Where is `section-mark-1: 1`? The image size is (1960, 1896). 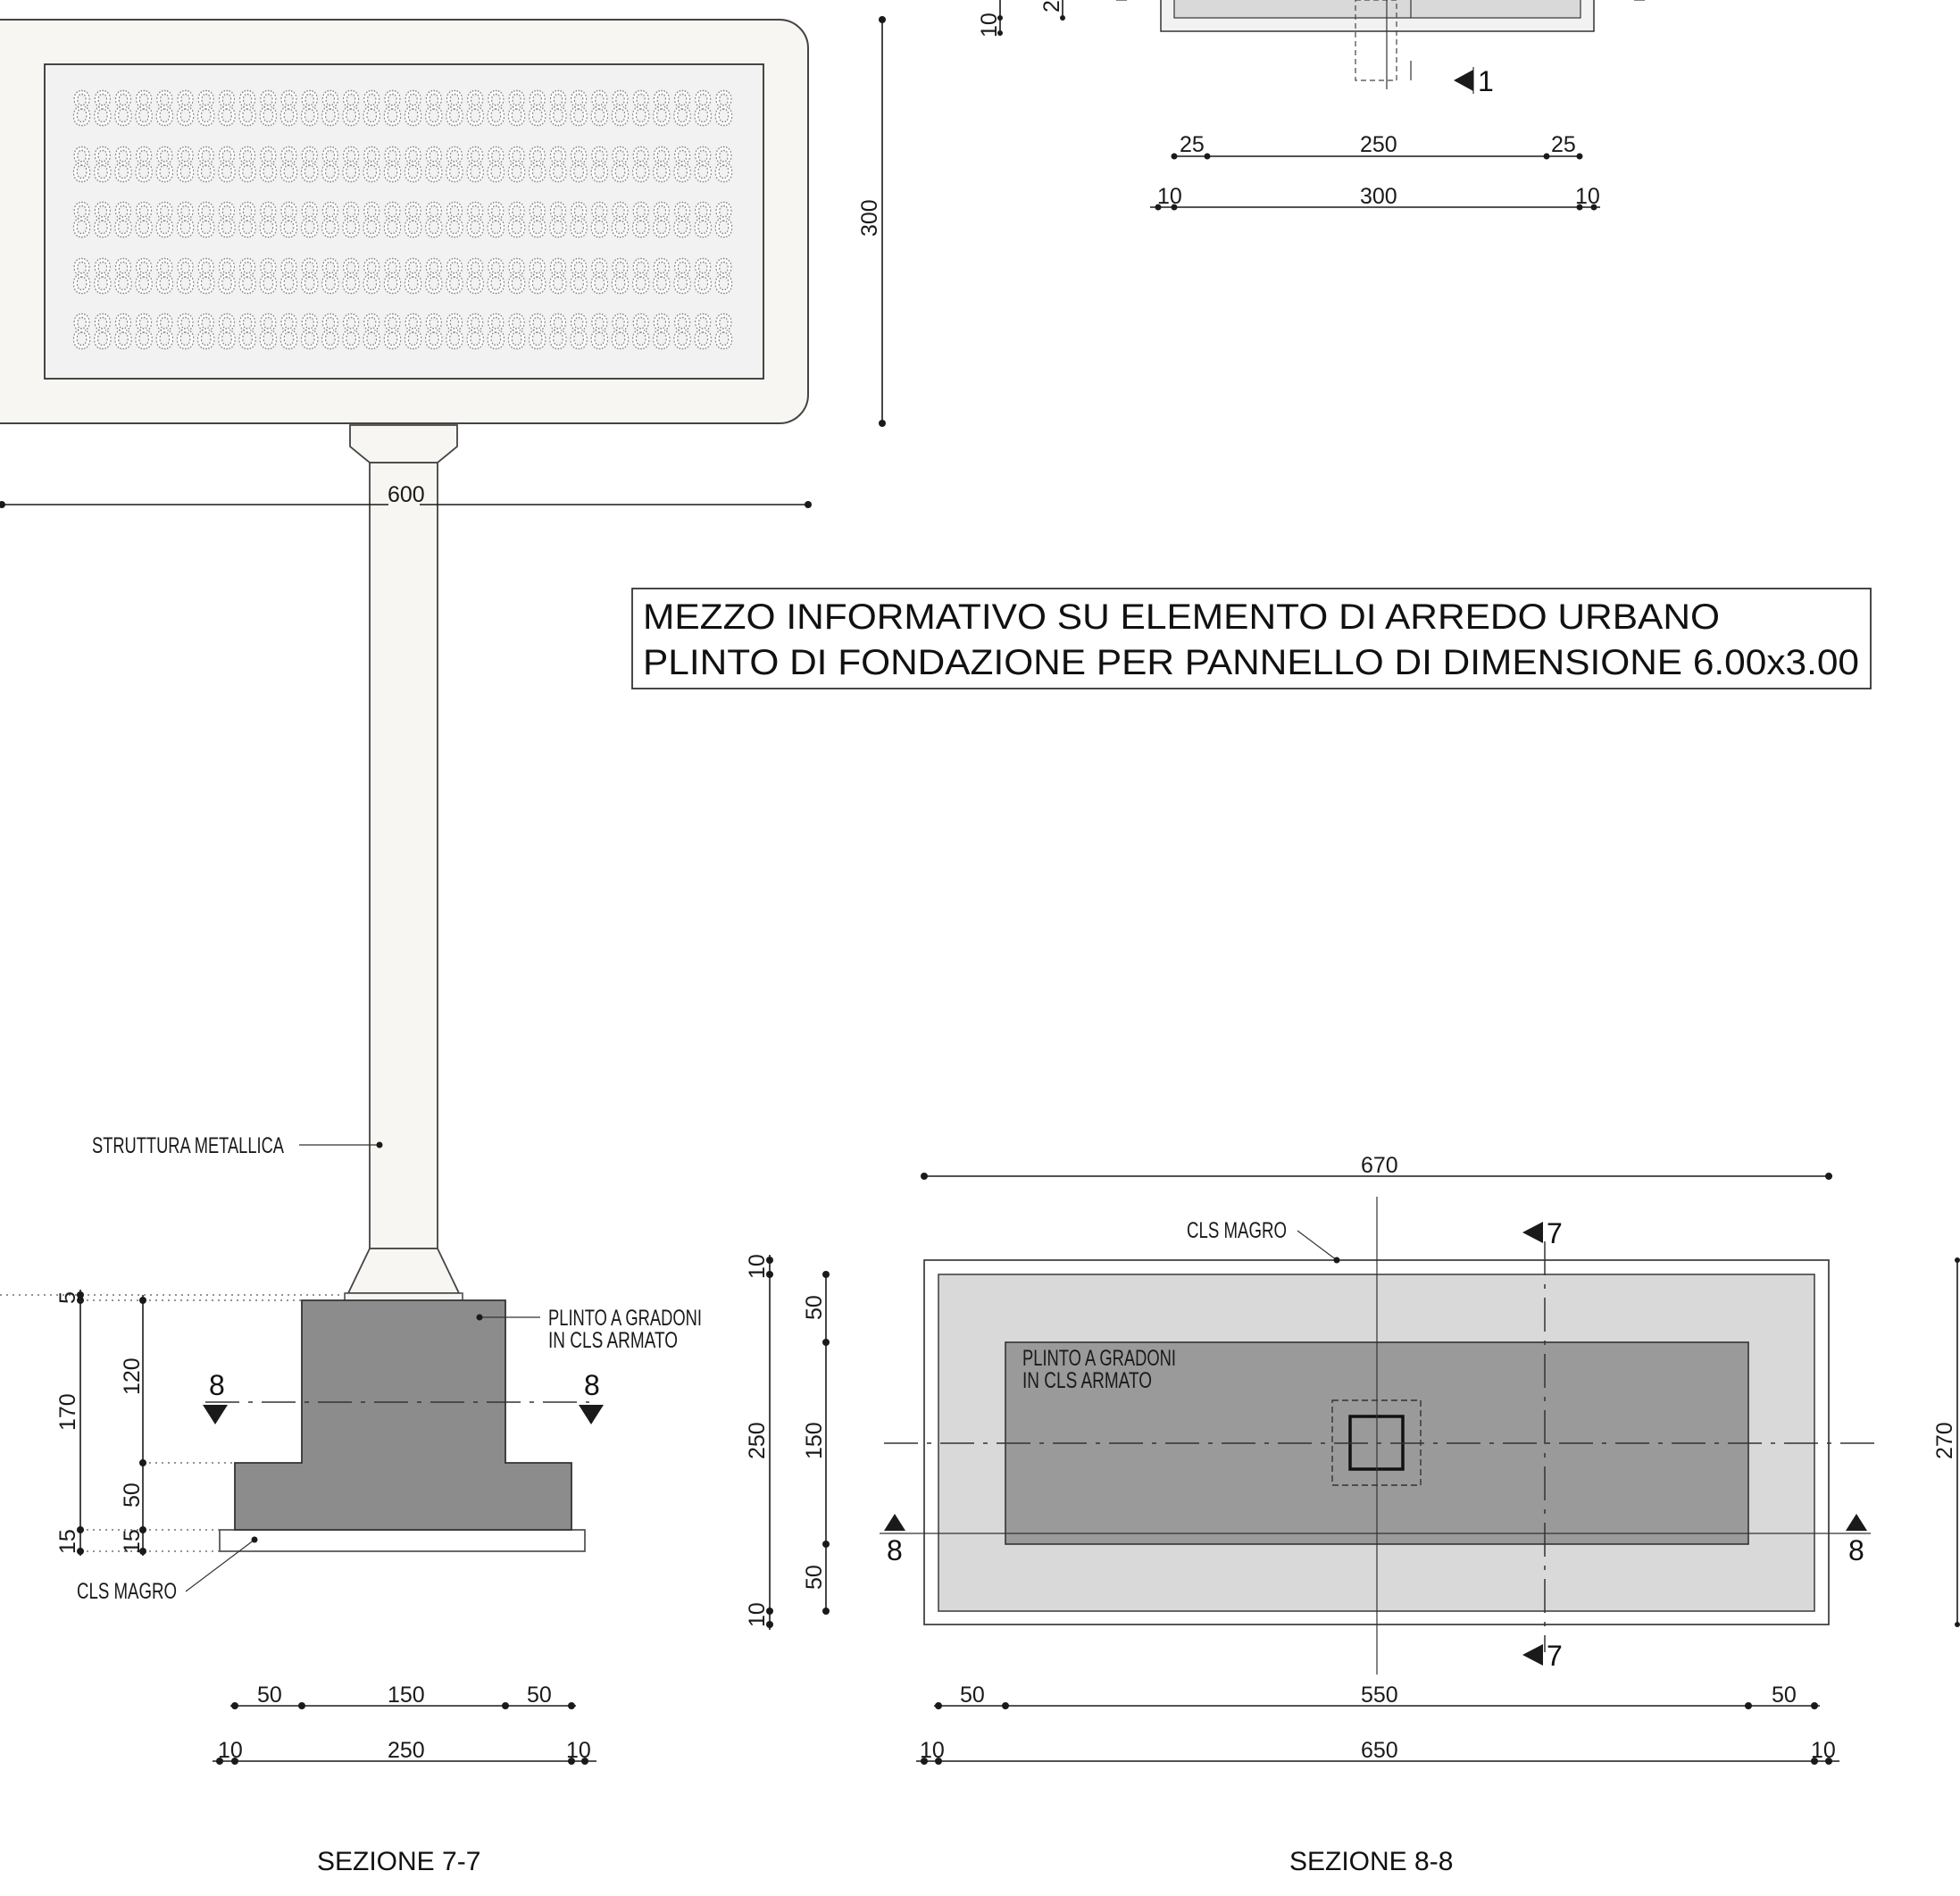
section-mark-1: 1 is located at coordinates (1486, 81).